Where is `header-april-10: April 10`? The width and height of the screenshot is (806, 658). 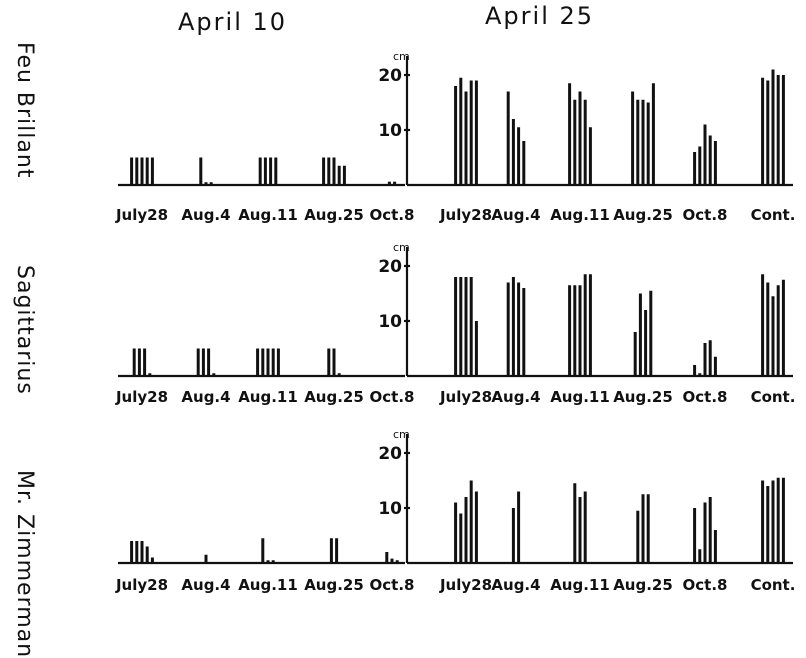 header-april-10: April 10 is located at coordinates (232, 22).